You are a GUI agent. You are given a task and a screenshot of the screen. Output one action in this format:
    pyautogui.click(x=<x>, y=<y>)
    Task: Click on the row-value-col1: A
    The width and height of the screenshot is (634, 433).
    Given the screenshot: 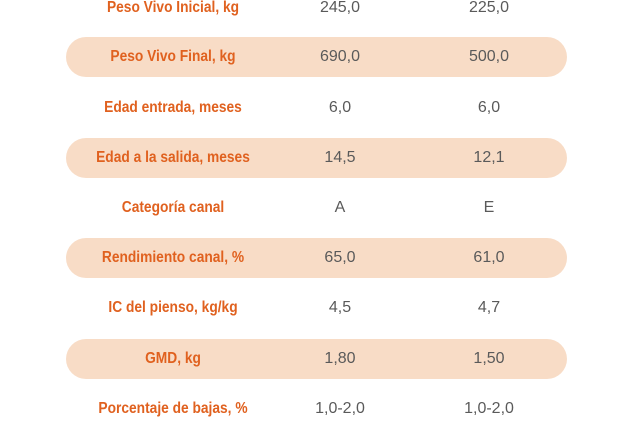 What is the action you would take?
    pyautogui.click(x=340, y=207)
    